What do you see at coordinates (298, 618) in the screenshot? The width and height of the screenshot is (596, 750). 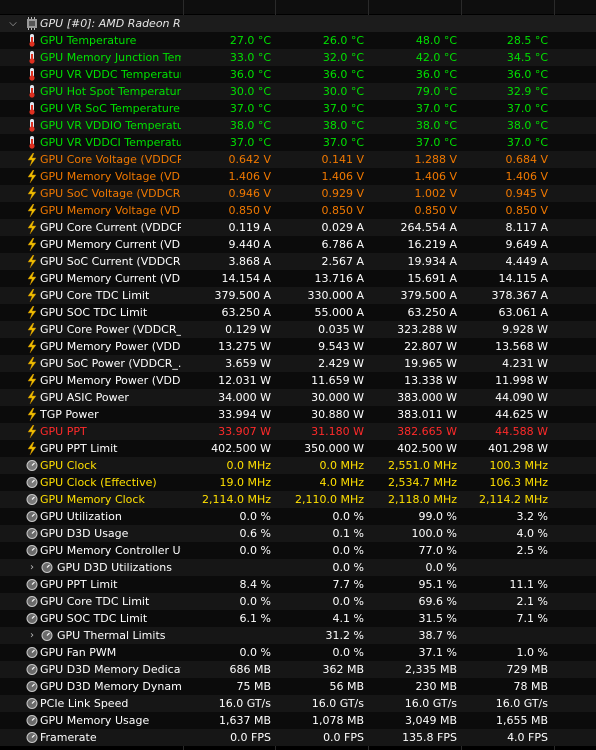 I see `sensor-row: GPU SOC TDC Limit 6.1 % 4.1 % 31.5 % 7.1 %` at bounding box center [298, 618].